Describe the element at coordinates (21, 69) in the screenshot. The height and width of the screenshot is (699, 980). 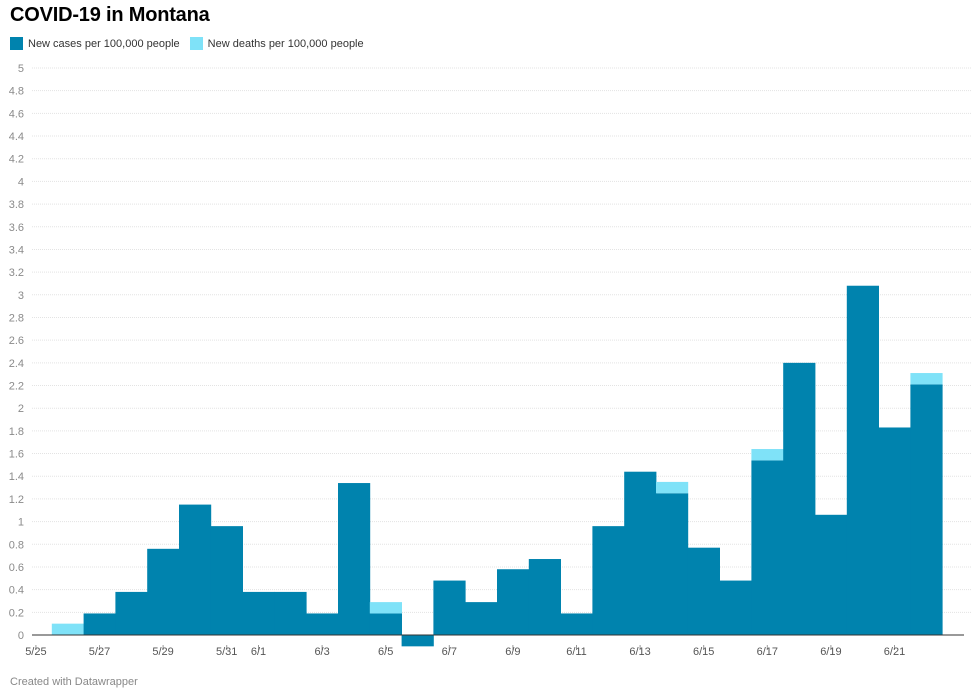
I see `y-tick-label: 5` at that location.